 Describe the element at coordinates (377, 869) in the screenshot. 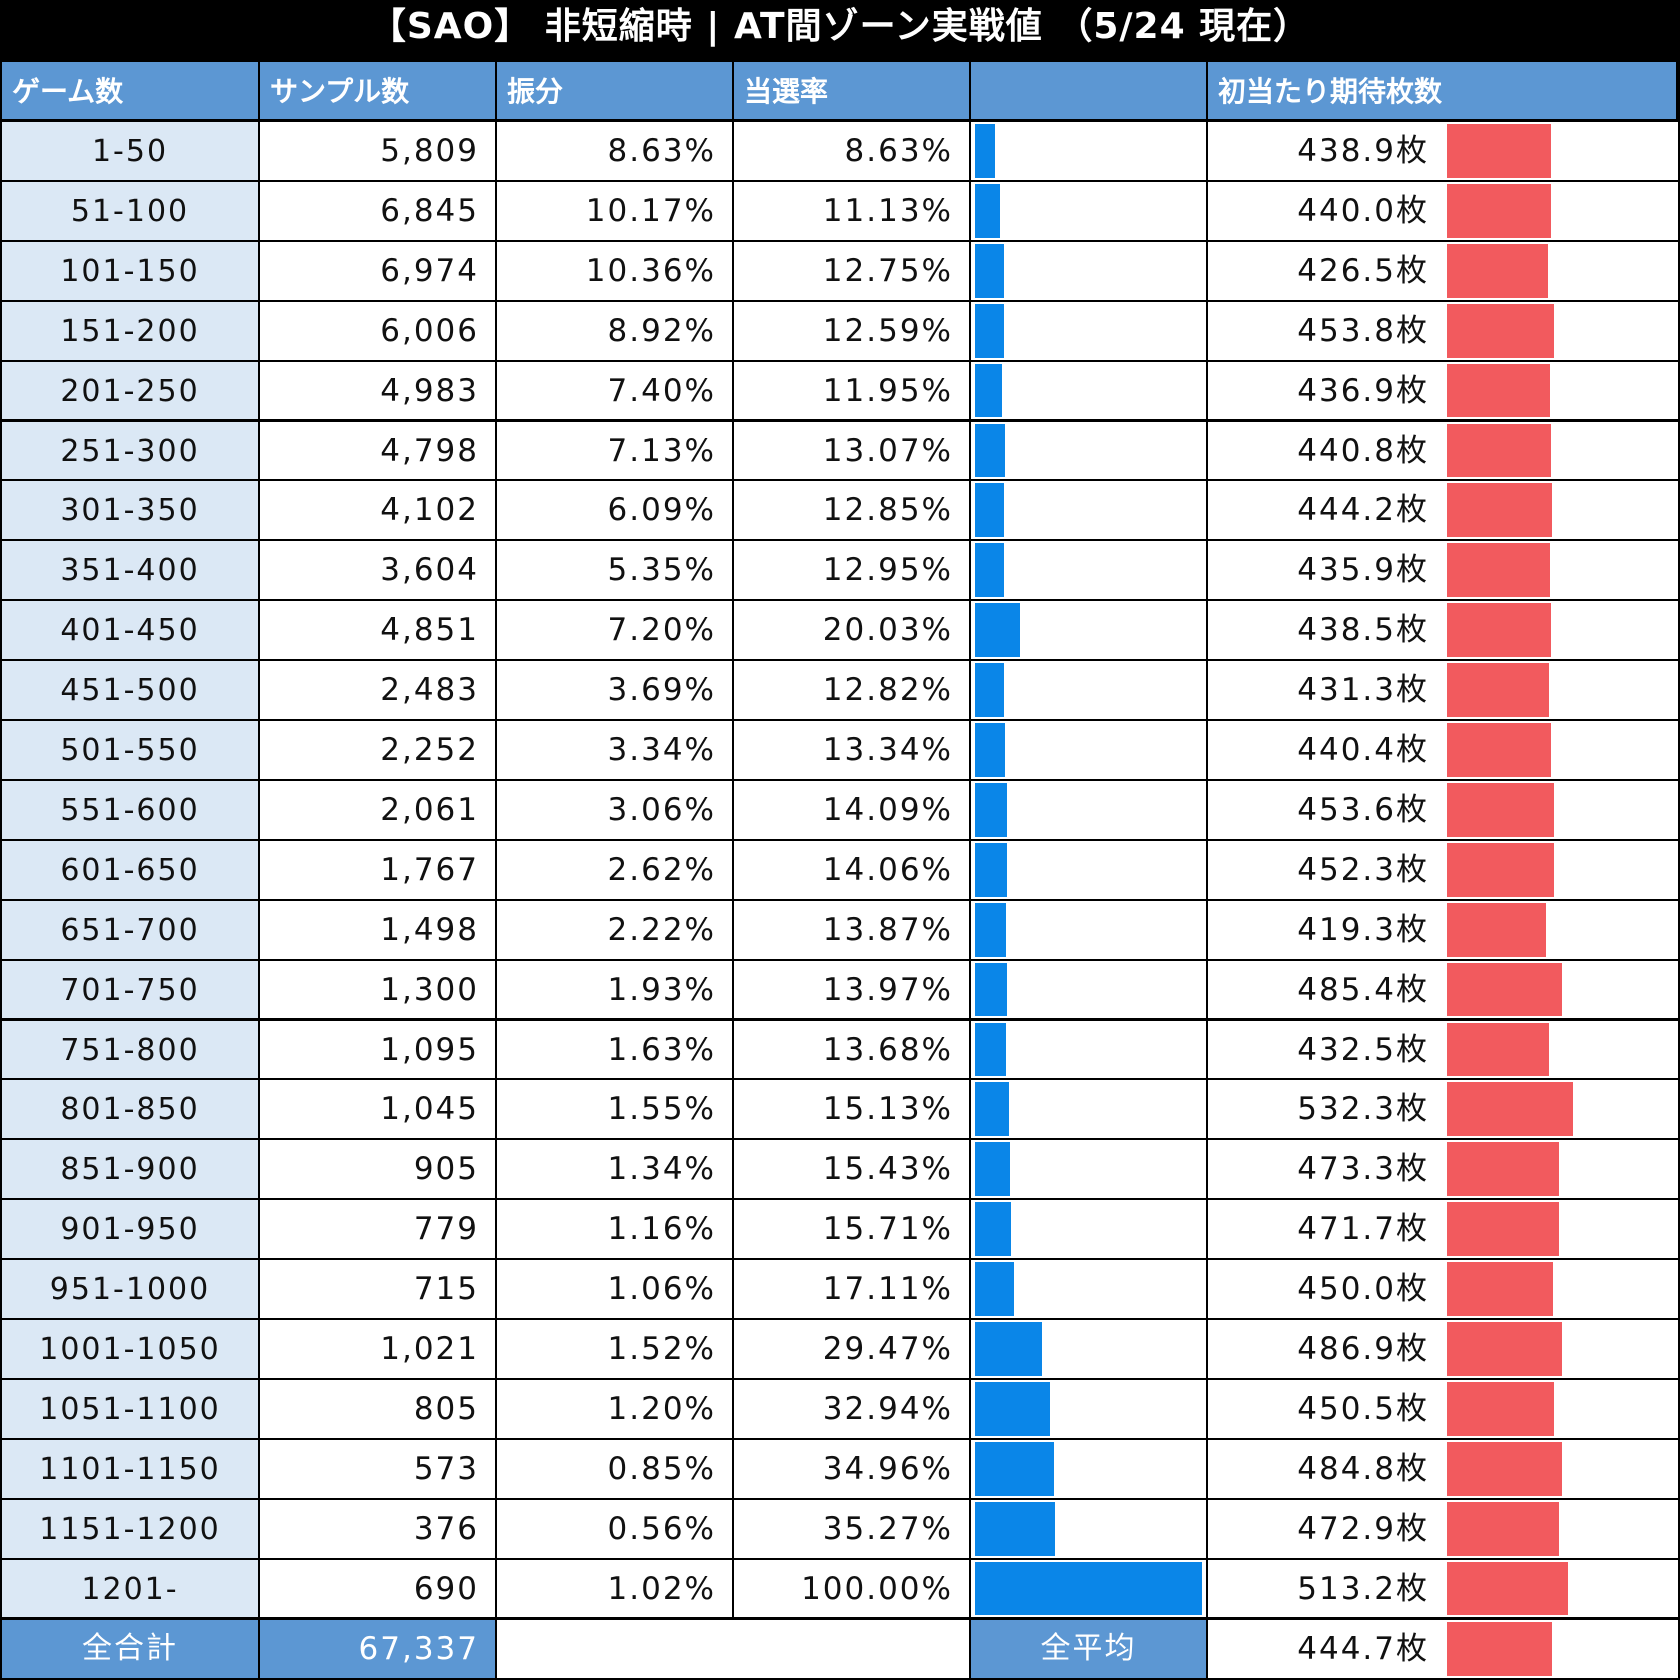

I see `samples-cell: 1,767` at that location.